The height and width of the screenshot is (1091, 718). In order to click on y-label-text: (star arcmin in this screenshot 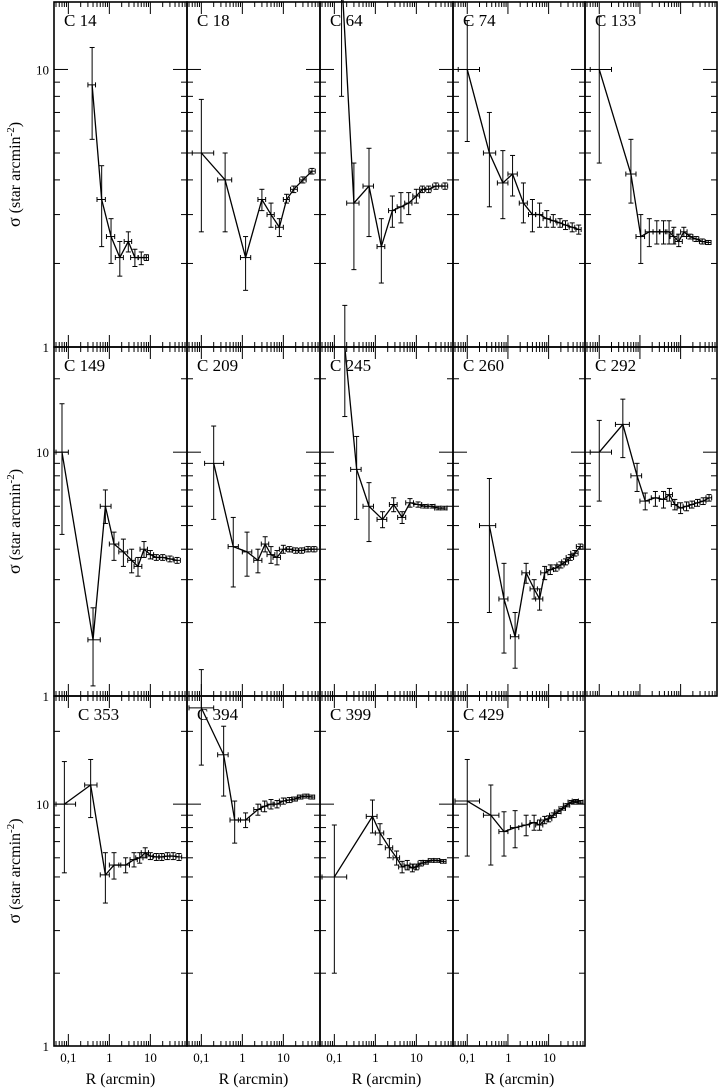, I will do `click(15, 523)`.